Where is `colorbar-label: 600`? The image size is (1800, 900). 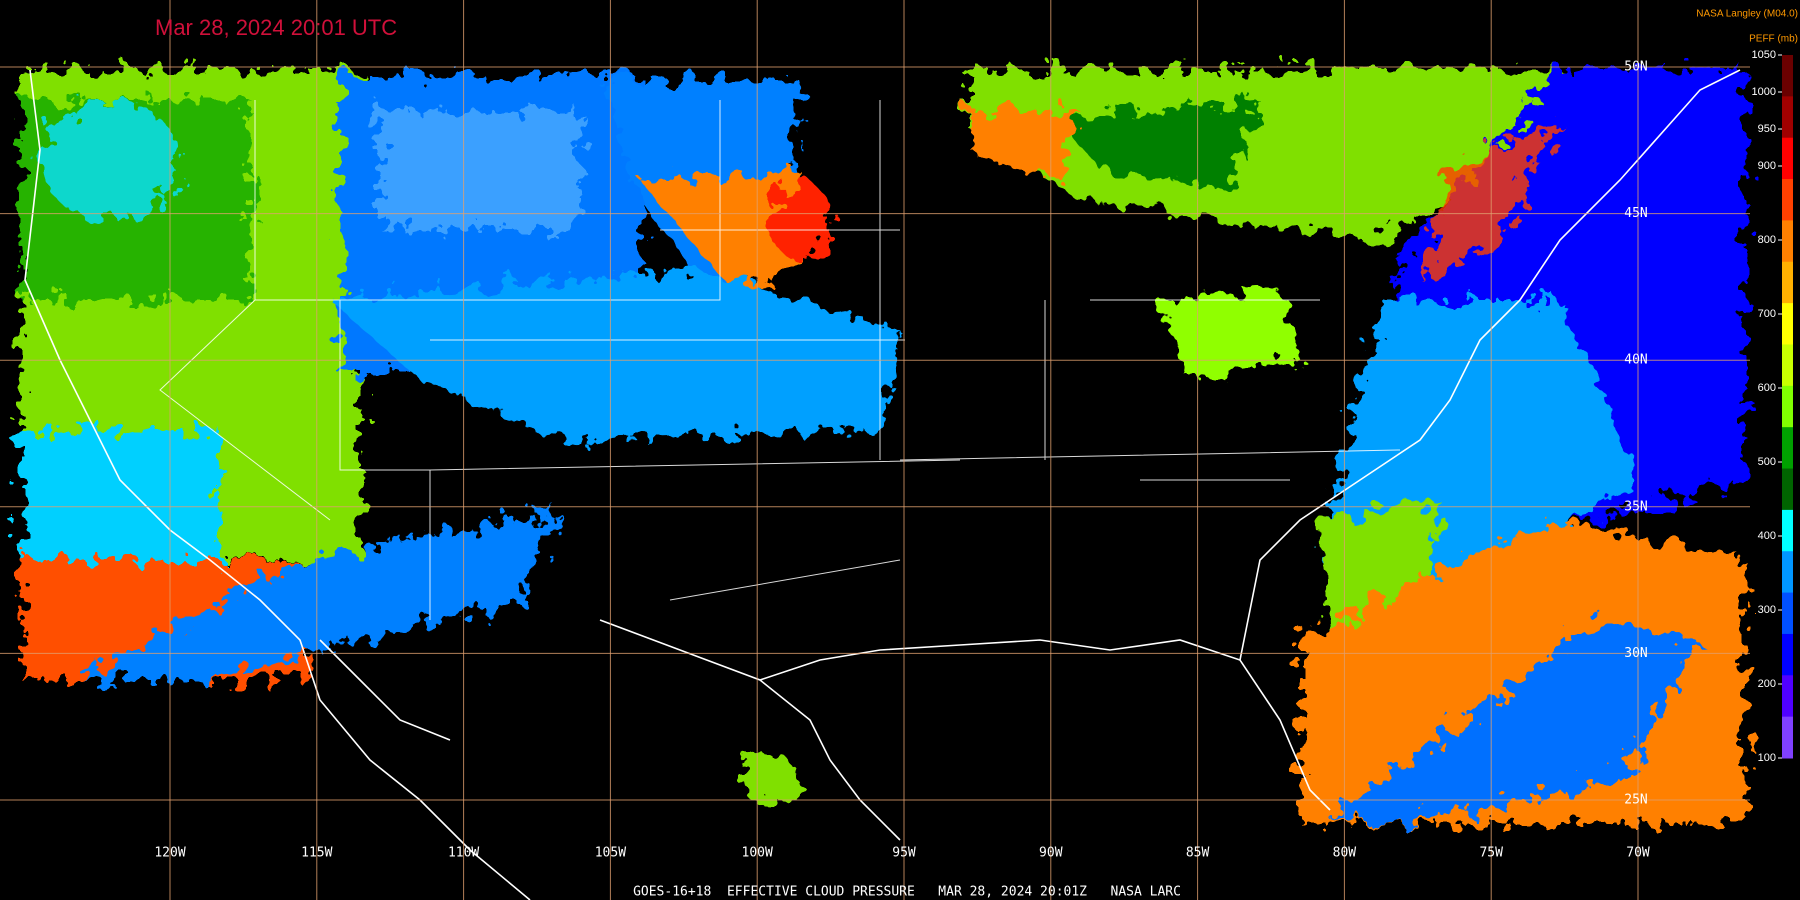 colorbar-label: 600 is located at coordinates (1767, 388).